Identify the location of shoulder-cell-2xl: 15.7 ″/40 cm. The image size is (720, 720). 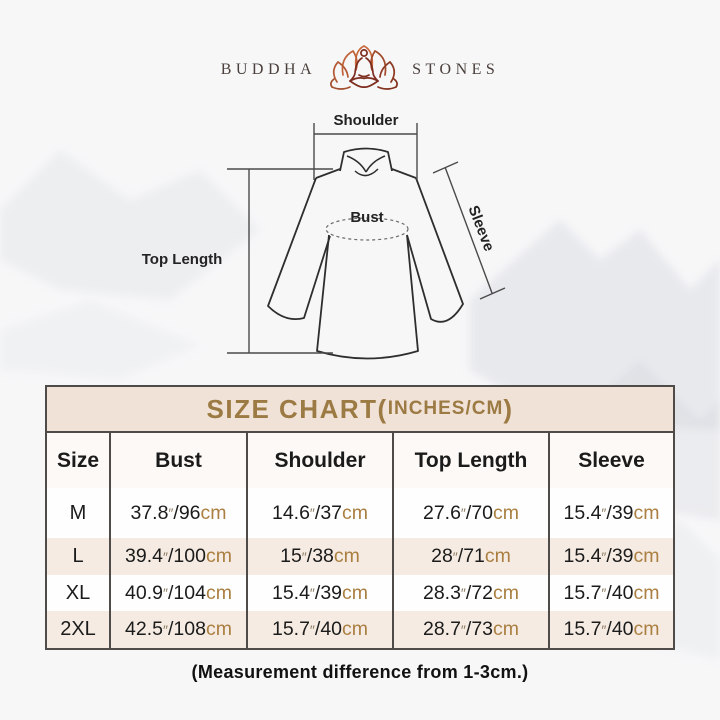
(321, 629).